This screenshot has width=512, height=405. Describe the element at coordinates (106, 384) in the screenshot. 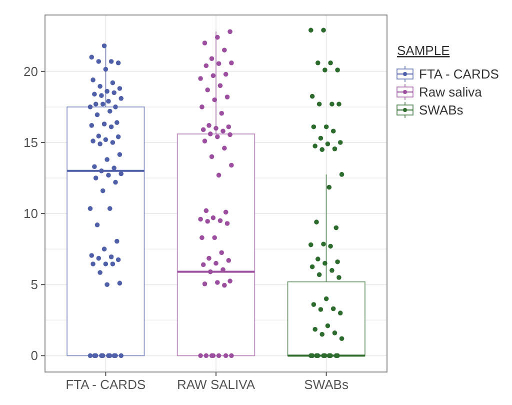

I see `x-tick-label: FTA - CARDS` at that location.